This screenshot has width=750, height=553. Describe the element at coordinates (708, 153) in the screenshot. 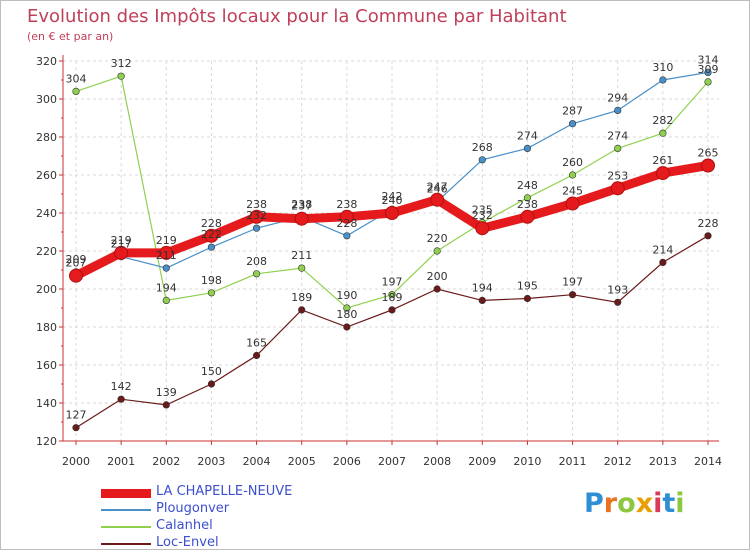

I see `data-label: 265` at that location.